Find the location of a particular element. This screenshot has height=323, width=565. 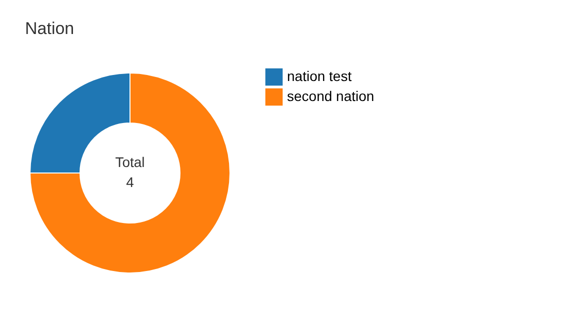

legend-label: second nation is located at coordinates (330, 96).